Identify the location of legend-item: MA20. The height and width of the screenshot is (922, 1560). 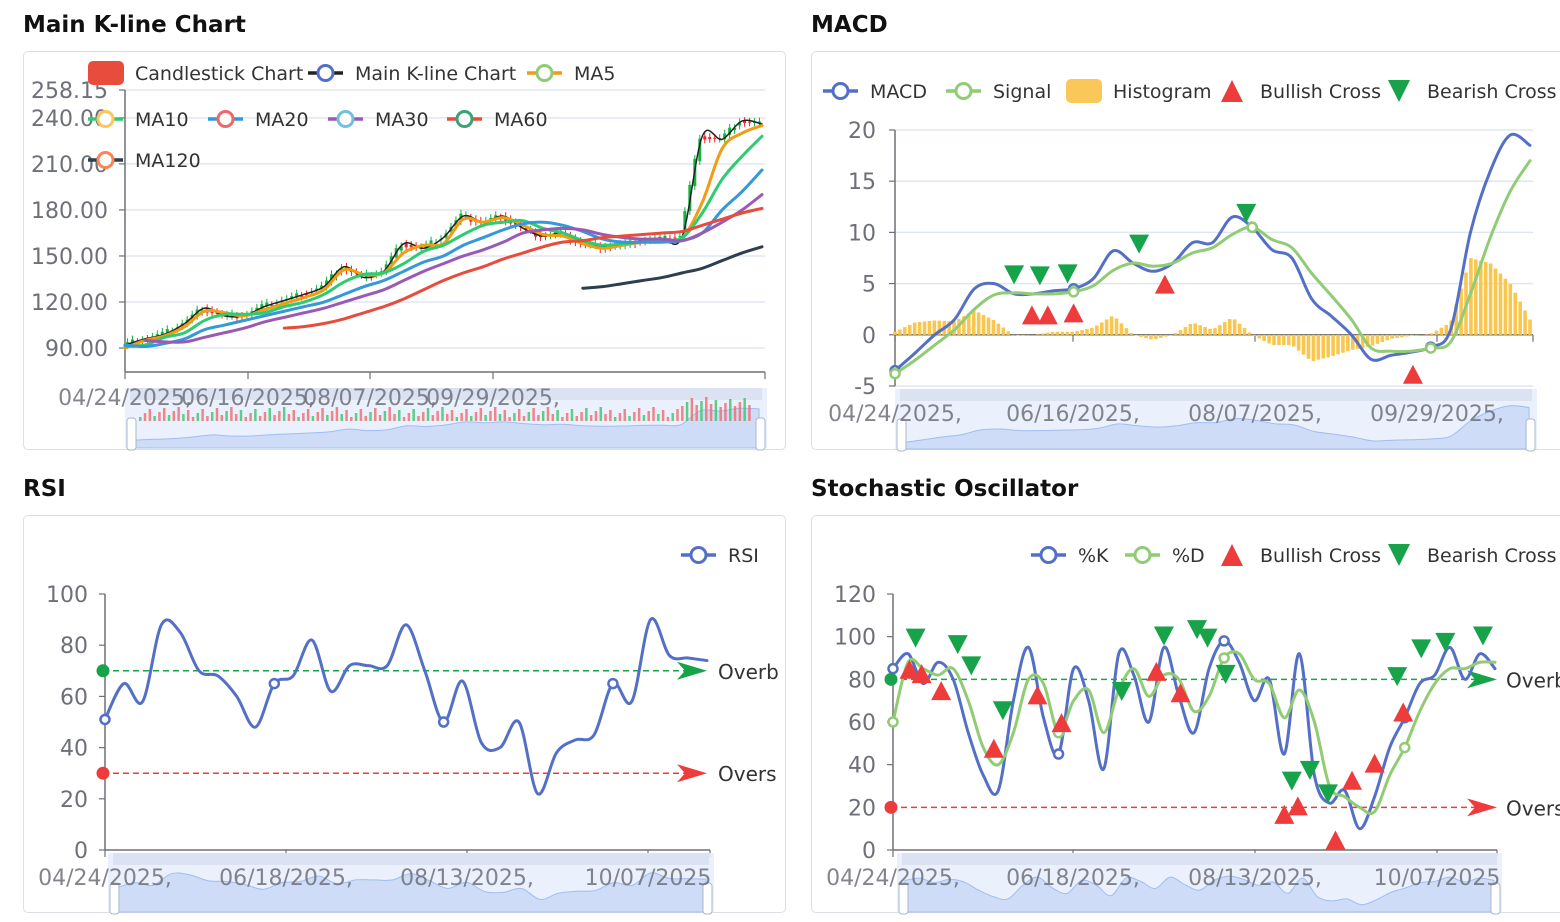
(258, 120).